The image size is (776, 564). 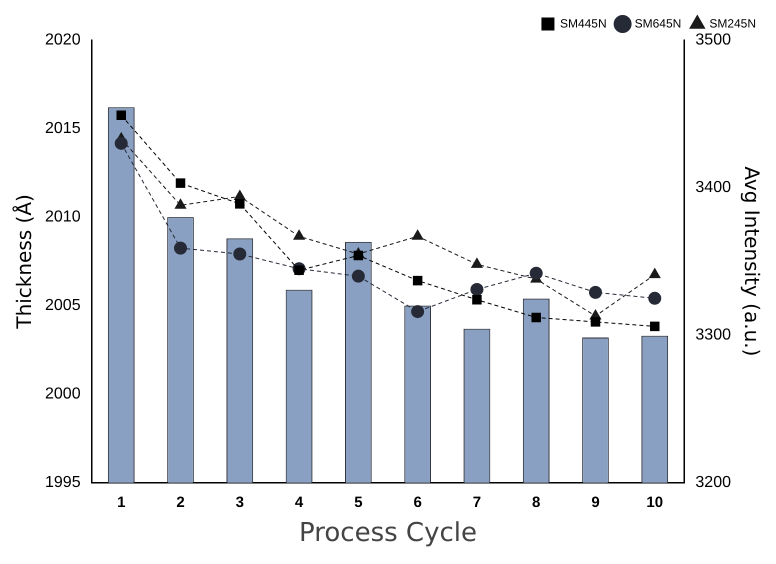 What do you see at coordinates (63, 394) in the screenshot?
I see `y-tick-label: 2000` at bounding box center [63, 394].